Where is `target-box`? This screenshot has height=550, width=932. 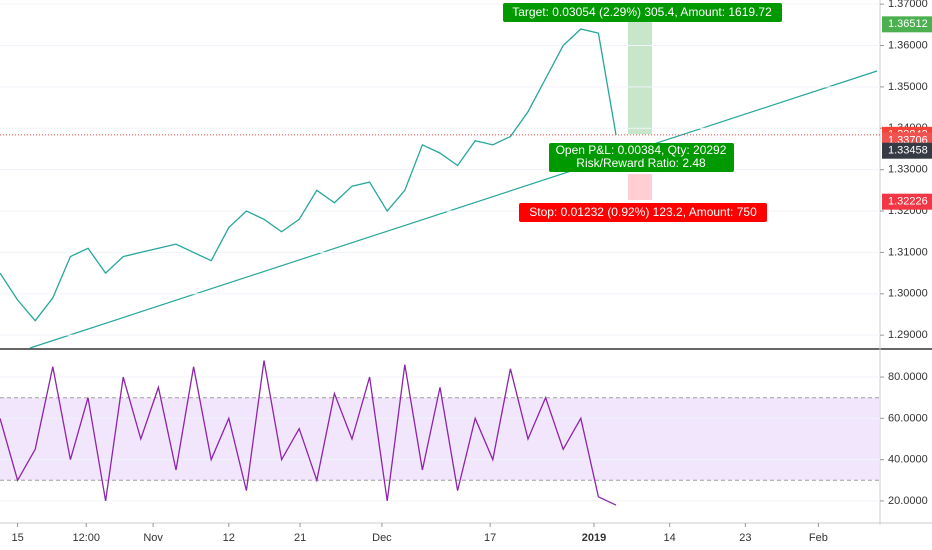
target-box is located at coordinates (642, 12).